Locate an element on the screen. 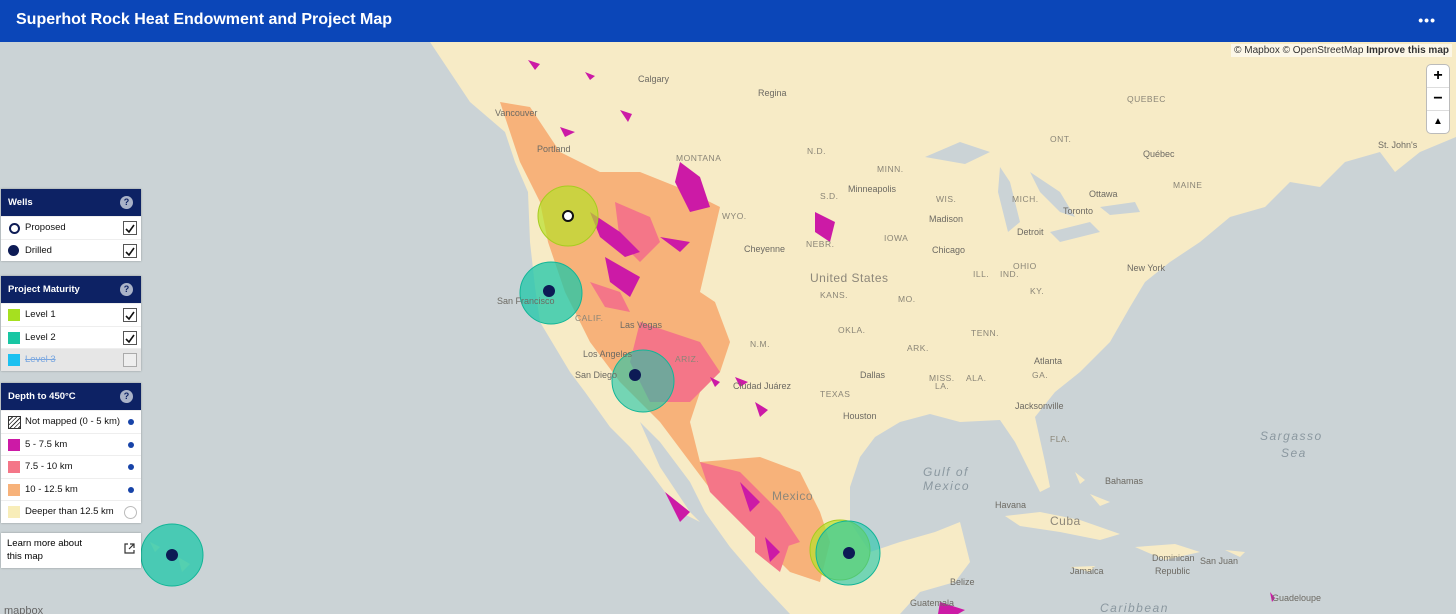  map-label: Chicago is located at coordinates (948, 250).